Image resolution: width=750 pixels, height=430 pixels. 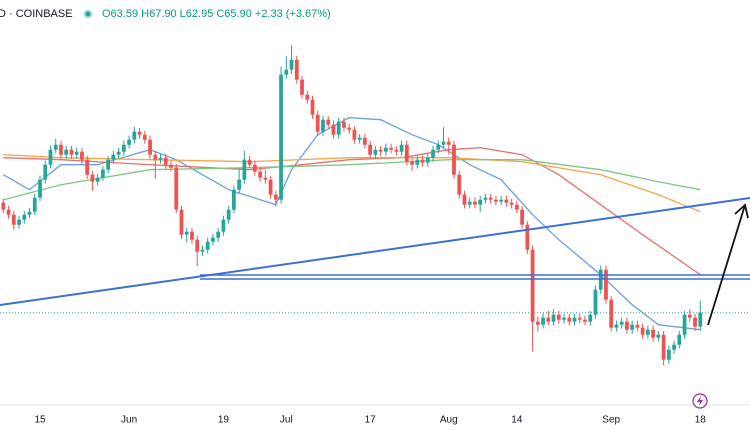 I want to click on x-tick-label: Jun, so click(x=129, y=420).